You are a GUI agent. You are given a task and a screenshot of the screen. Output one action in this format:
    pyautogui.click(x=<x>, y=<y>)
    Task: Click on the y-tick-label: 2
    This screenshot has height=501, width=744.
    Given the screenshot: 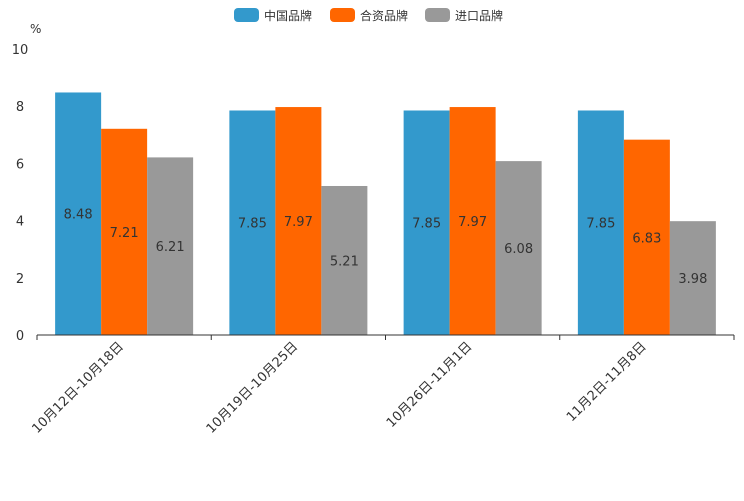 What is the action you would take?
    pyautogui.click(x=20, y=279)
    